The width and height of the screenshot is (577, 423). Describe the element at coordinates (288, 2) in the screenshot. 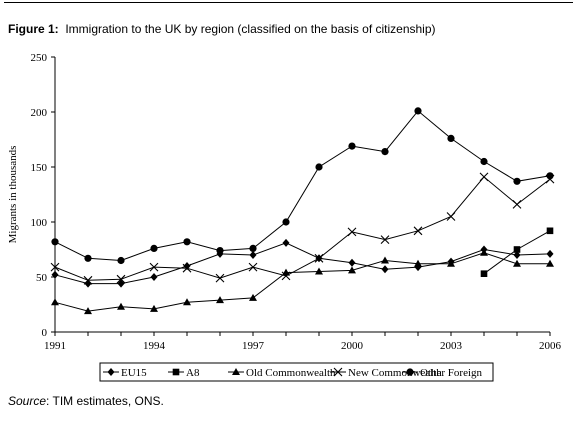

I see `top-rule` at that location.